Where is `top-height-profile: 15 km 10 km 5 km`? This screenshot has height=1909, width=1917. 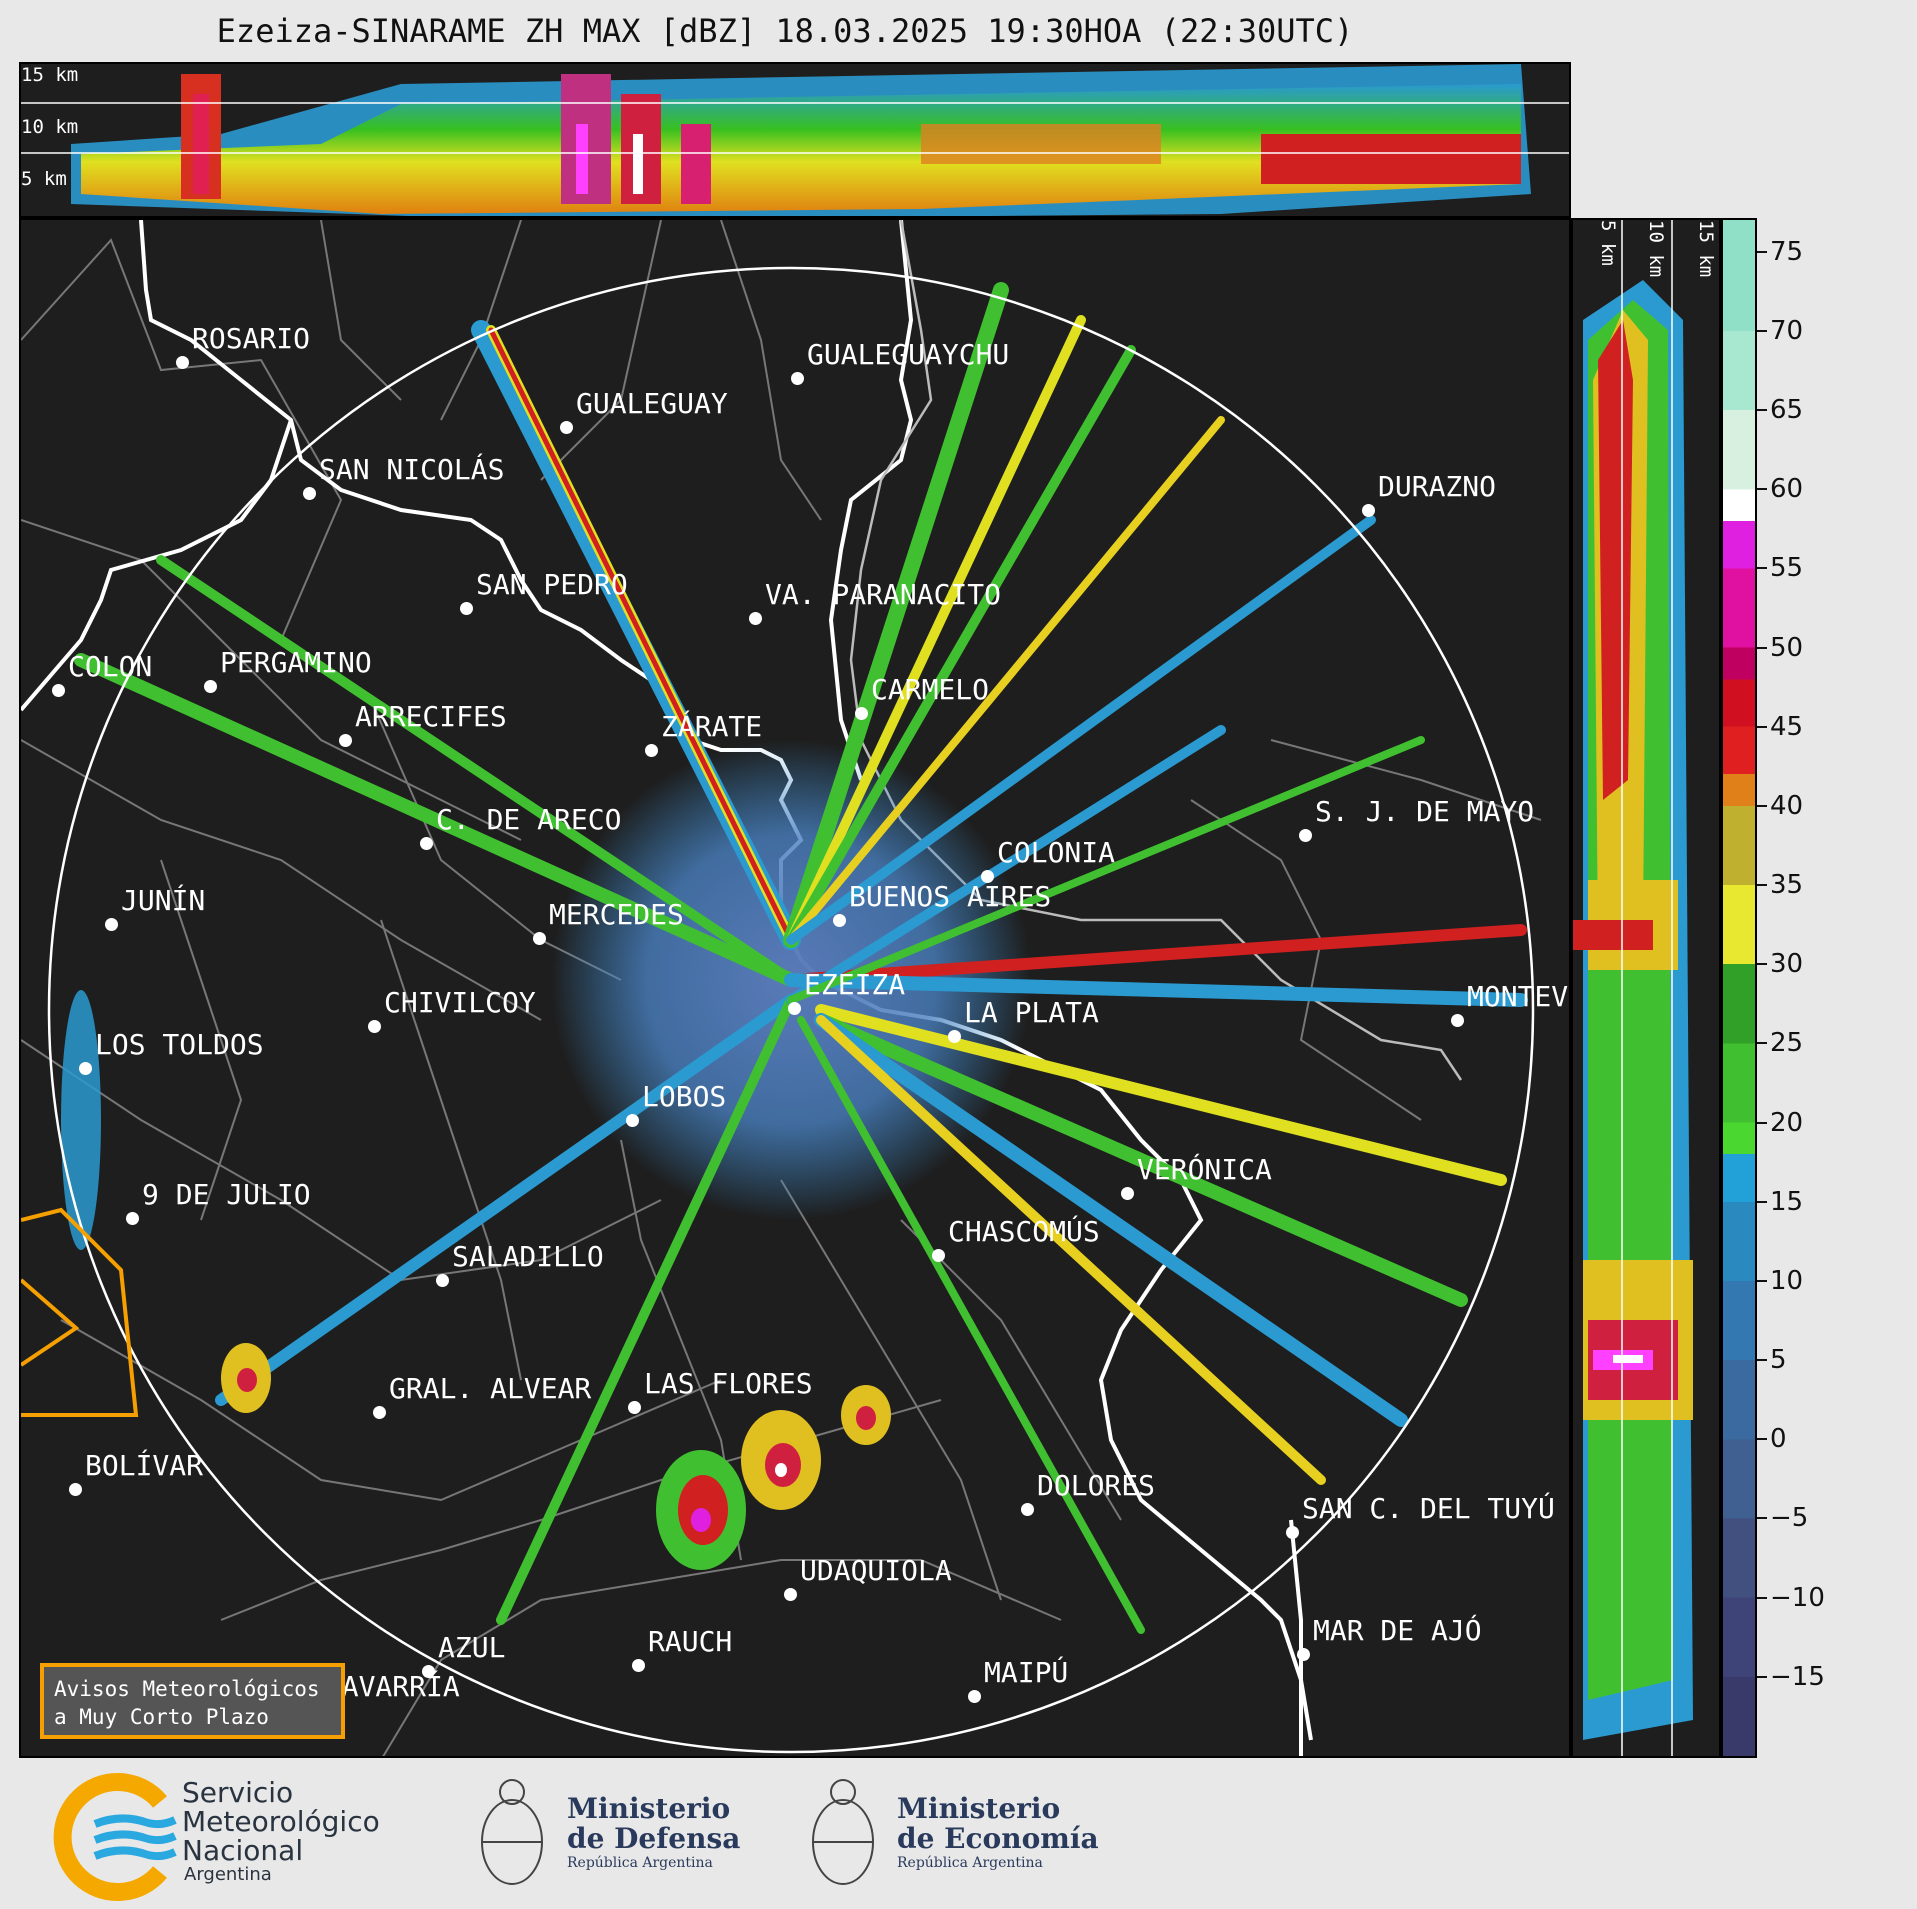
top-height-profile: 15 km 10 km 5 km is located at coordinates (795, 140).